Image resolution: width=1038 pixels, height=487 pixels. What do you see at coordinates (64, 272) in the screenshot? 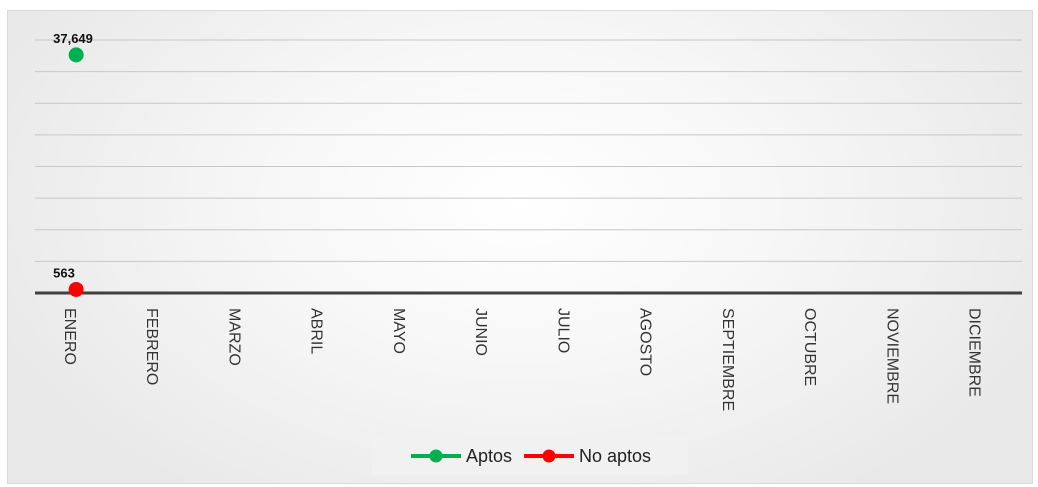
I see `data-label-no-aptos: 563` at bounding box center [64, 272].